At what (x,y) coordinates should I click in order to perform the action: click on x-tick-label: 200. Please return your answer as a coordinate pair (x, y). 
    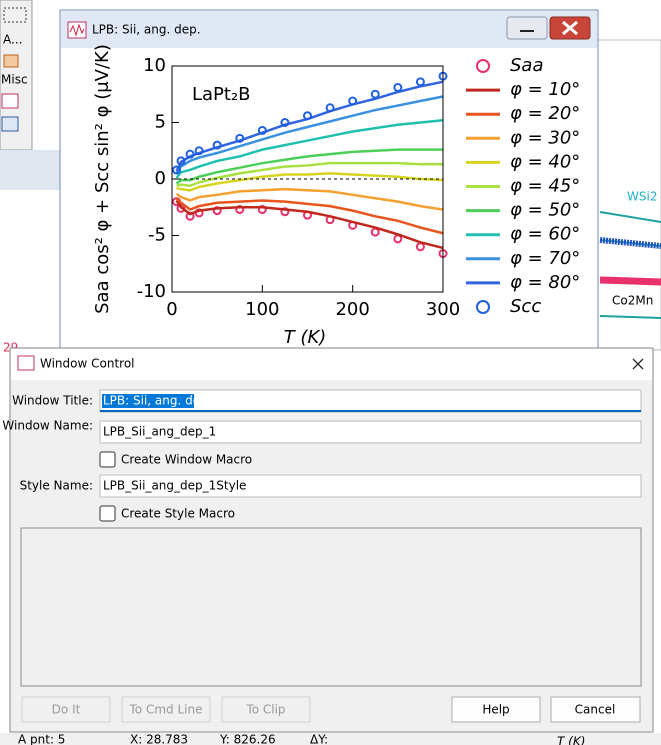
    Looking at the image, I should click on (352, 309).